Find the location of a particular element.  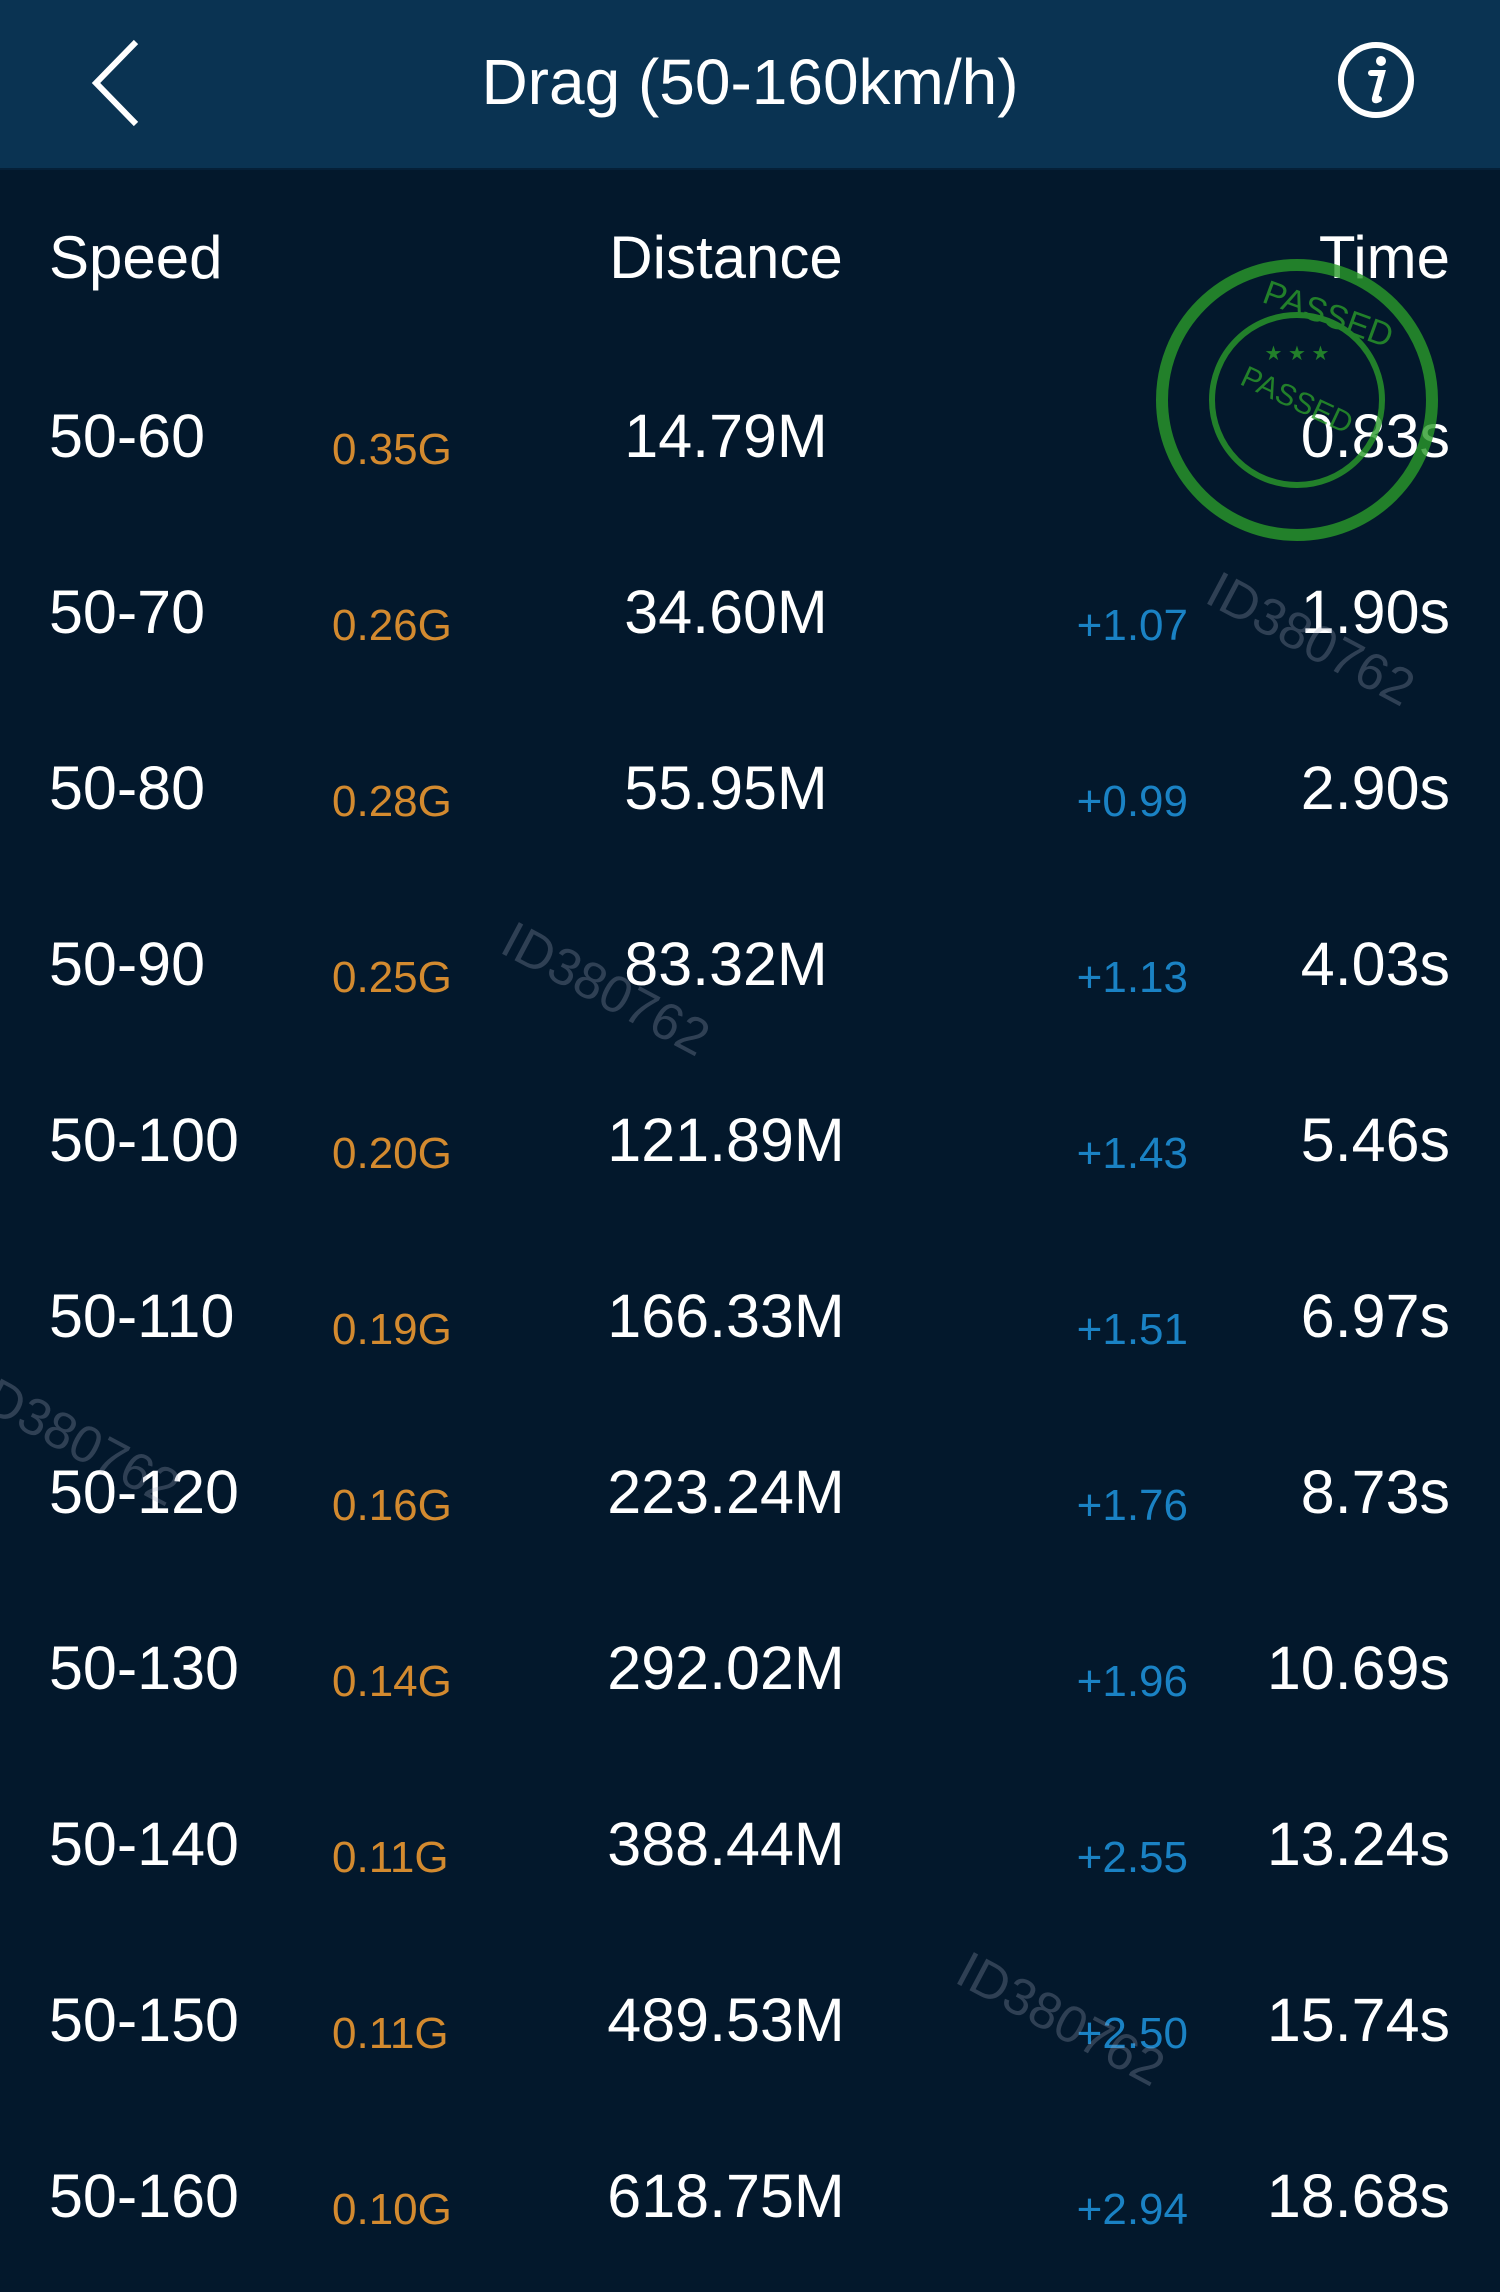

distance-cell: 34.60M is located at coordinates (726, 612).